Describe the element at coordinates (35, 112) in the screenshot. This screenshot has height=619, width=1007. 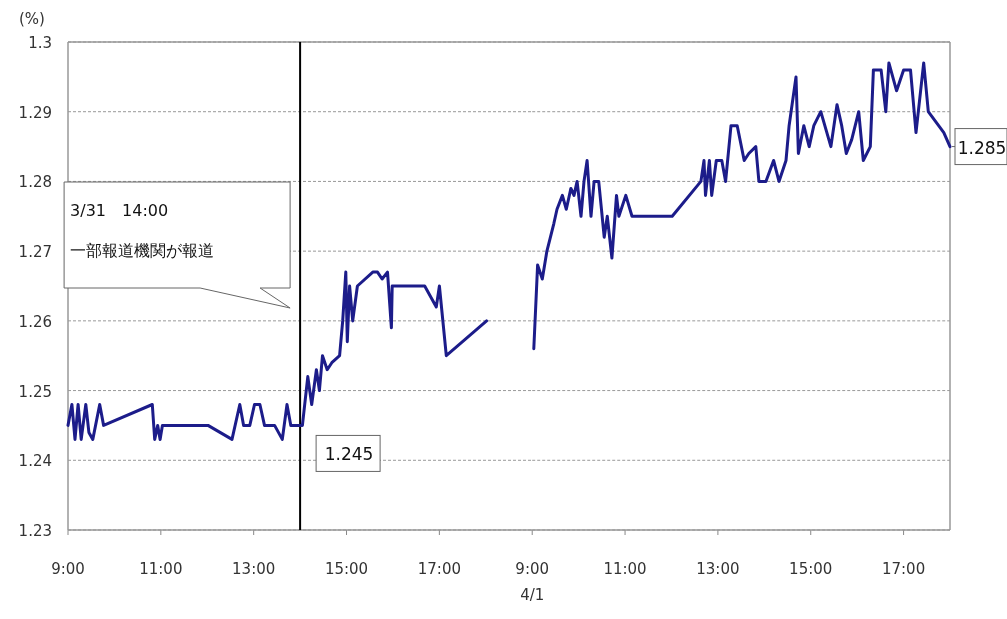
I see `y-tick-label: 1.29` at that location.